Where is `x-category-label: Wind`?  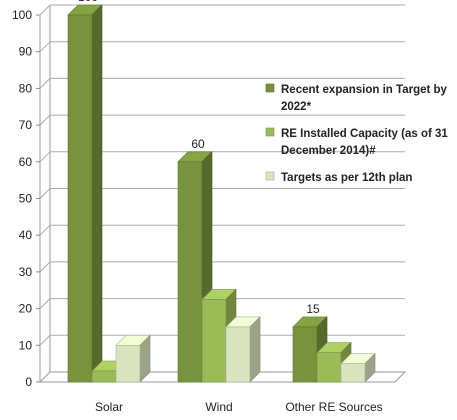 x-category-label: Wind is located at coordinates (218, 407).